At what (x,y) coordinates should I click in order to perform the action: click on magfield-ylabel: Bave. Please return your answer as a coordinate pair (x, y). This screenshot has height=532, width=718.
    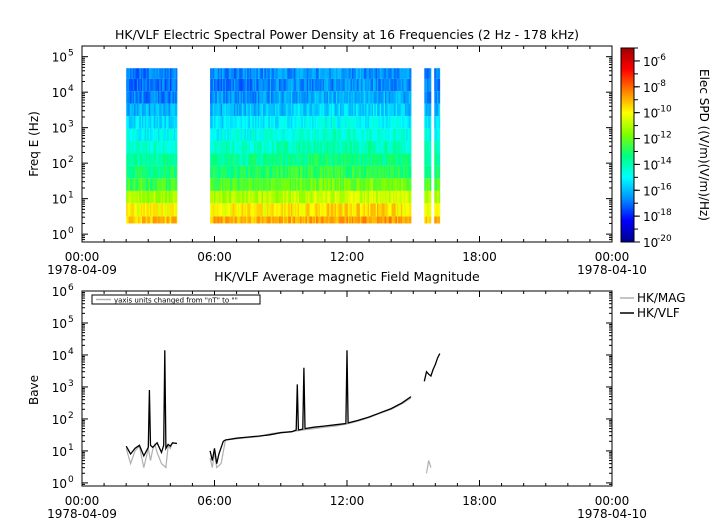
    Looking at the image, I should click on (34, 390).